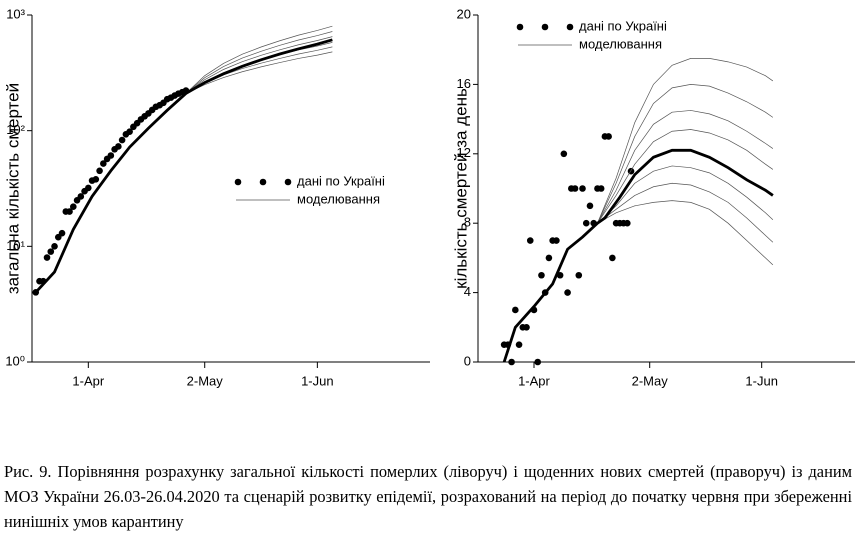 Image resolution: width=858 pixels, height=545 pixels. I want to click on y-tick-label: 8, so click(467, 222).